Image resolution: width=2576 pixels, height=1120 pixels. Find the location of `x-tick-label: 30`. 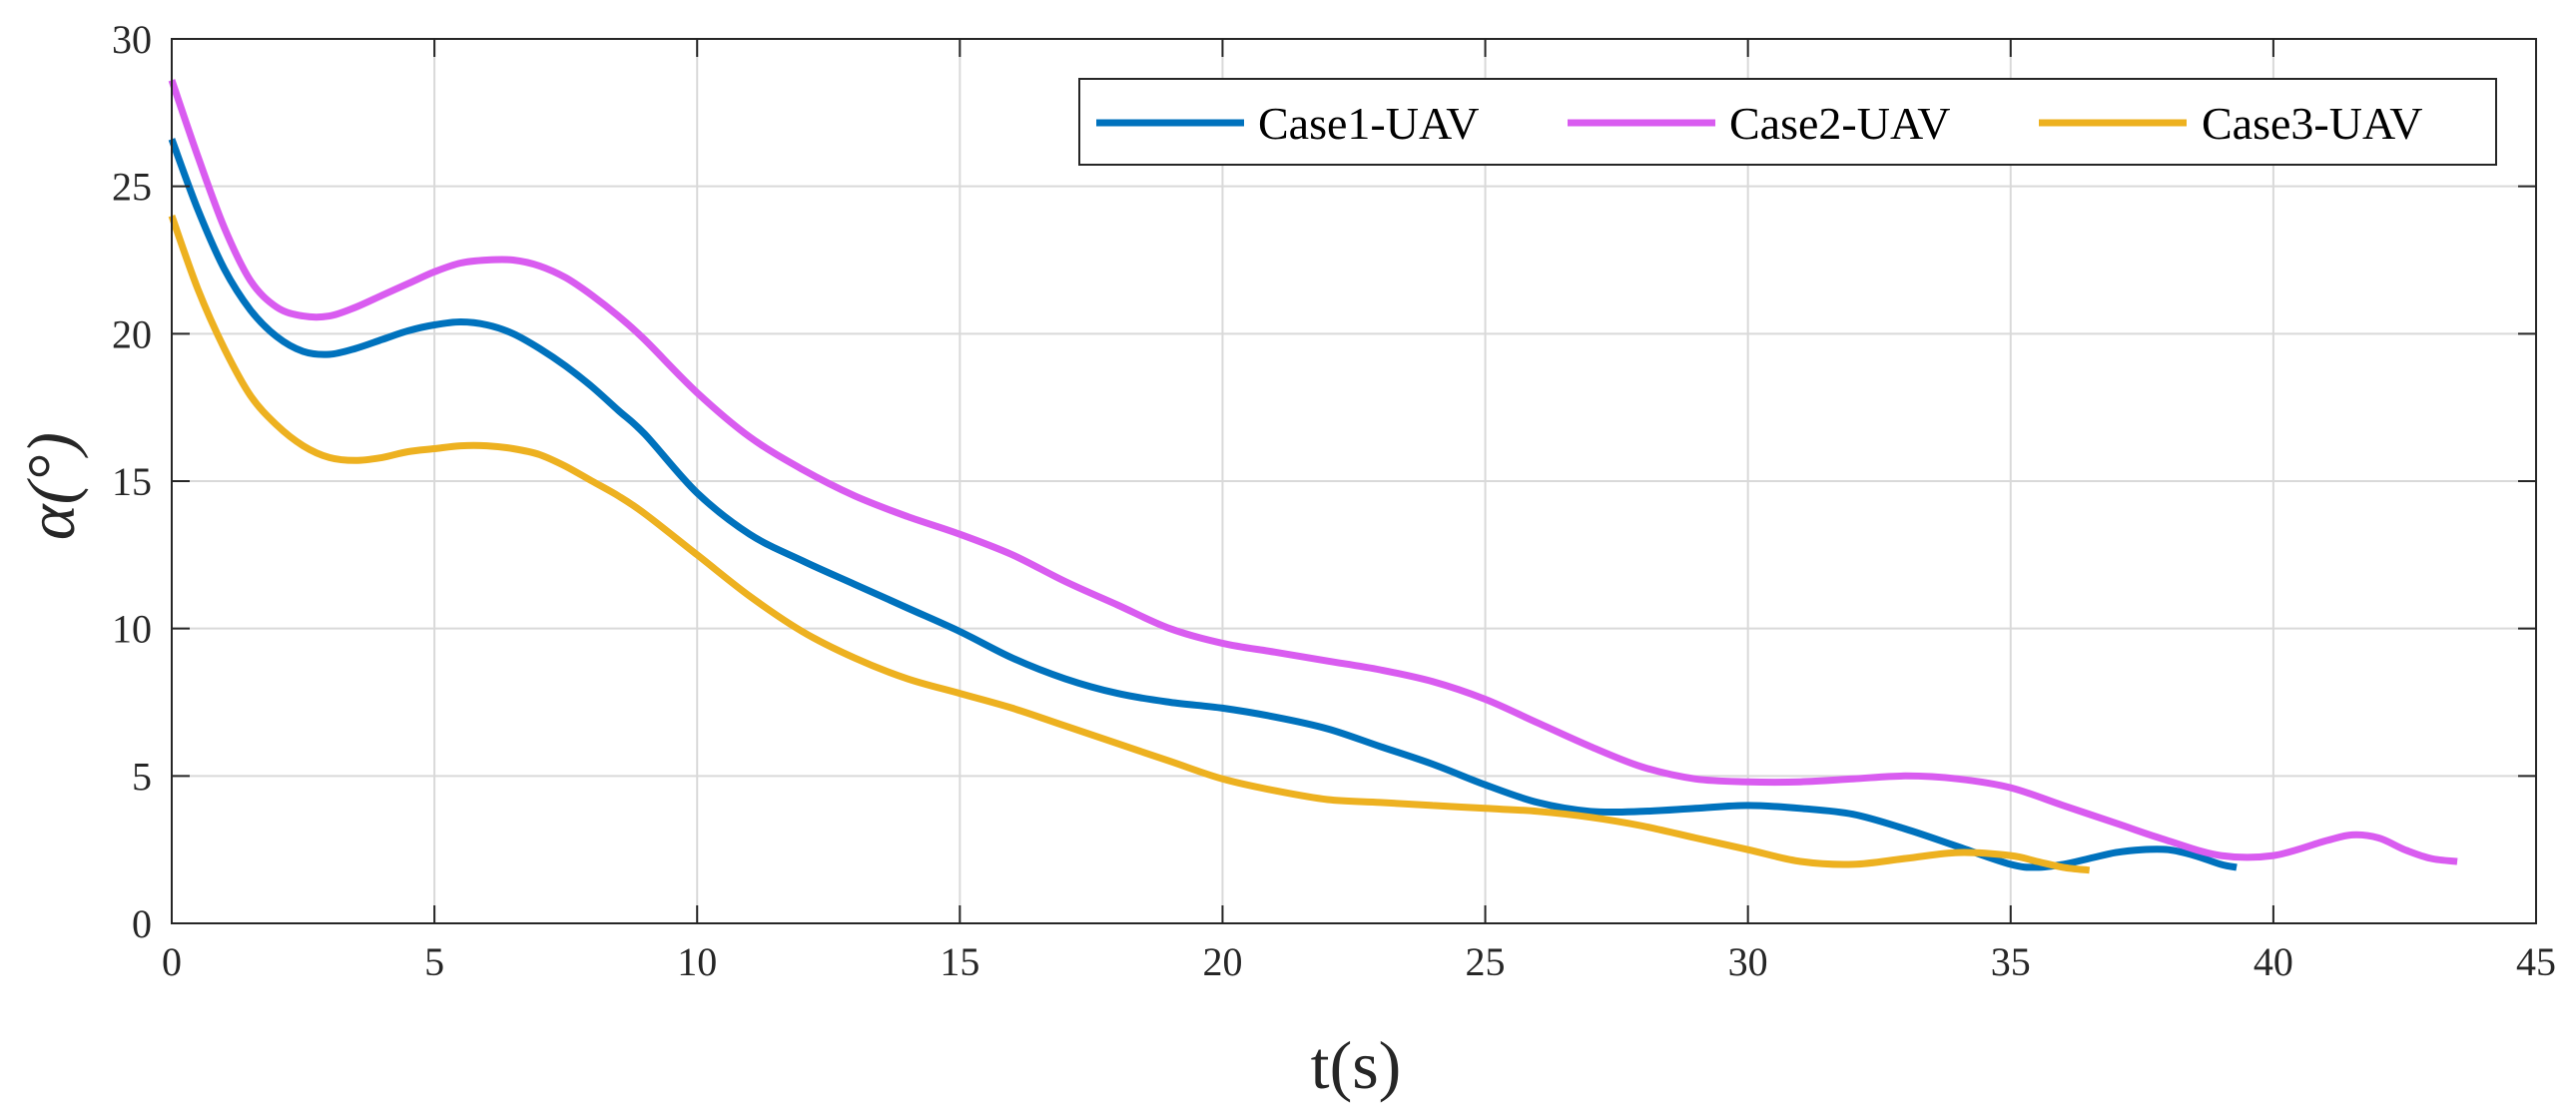

x-tick-label: 30 is located at coordinates (1748, 961).